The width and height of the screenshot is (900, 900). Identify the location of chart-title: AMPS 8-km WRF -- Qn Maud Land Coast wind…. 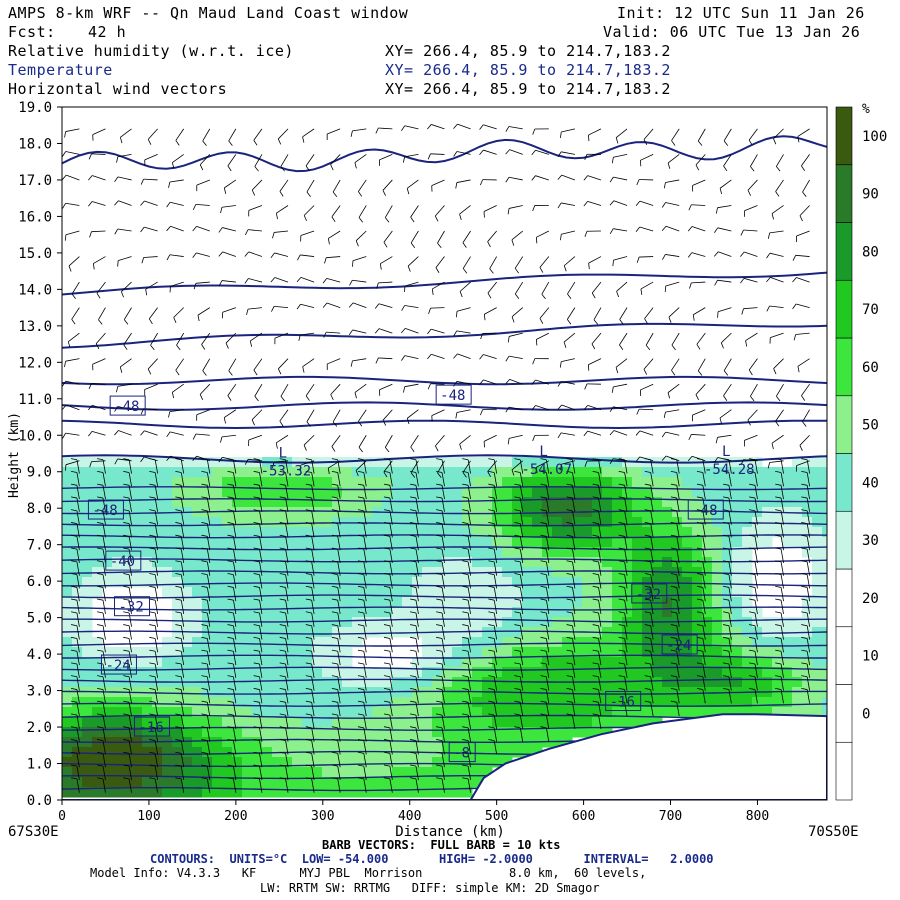
(208, 13).